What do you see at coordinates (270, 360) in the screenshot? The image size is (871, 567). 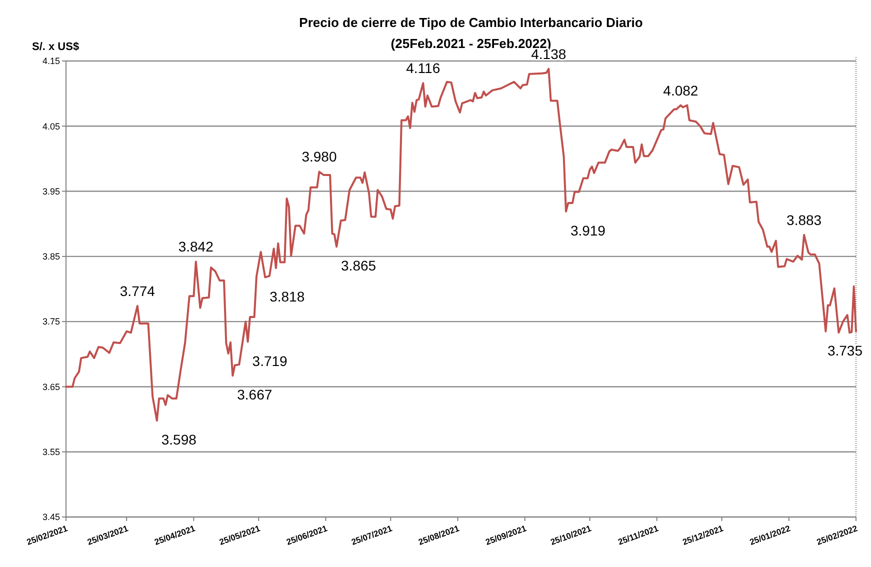 I see `annotation: 3.719` at bounding box center [270, 360].